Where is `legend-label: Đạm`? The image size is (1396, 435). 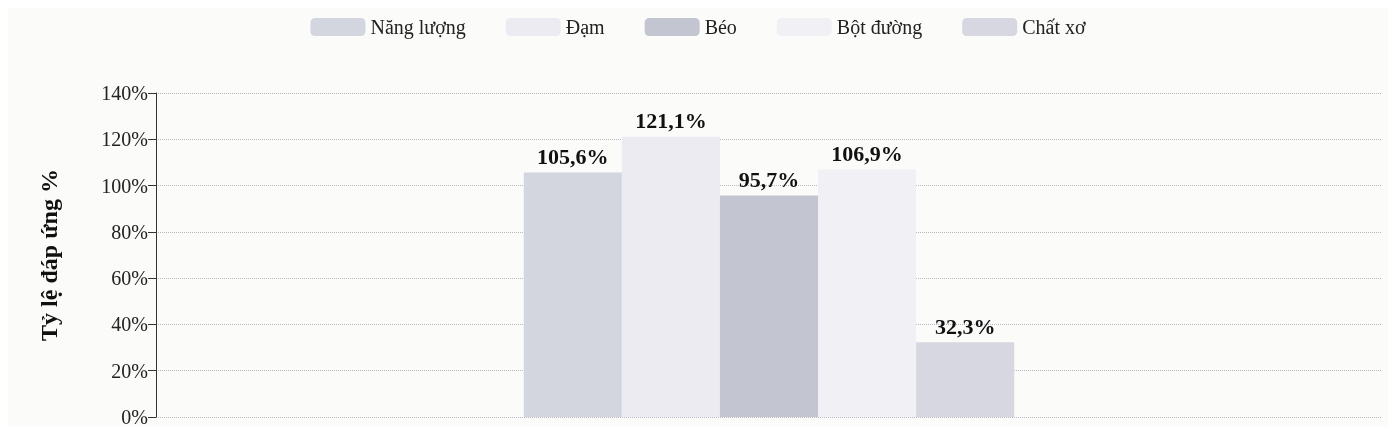 legend-label: Đạm is located at coordinates (585, 27).